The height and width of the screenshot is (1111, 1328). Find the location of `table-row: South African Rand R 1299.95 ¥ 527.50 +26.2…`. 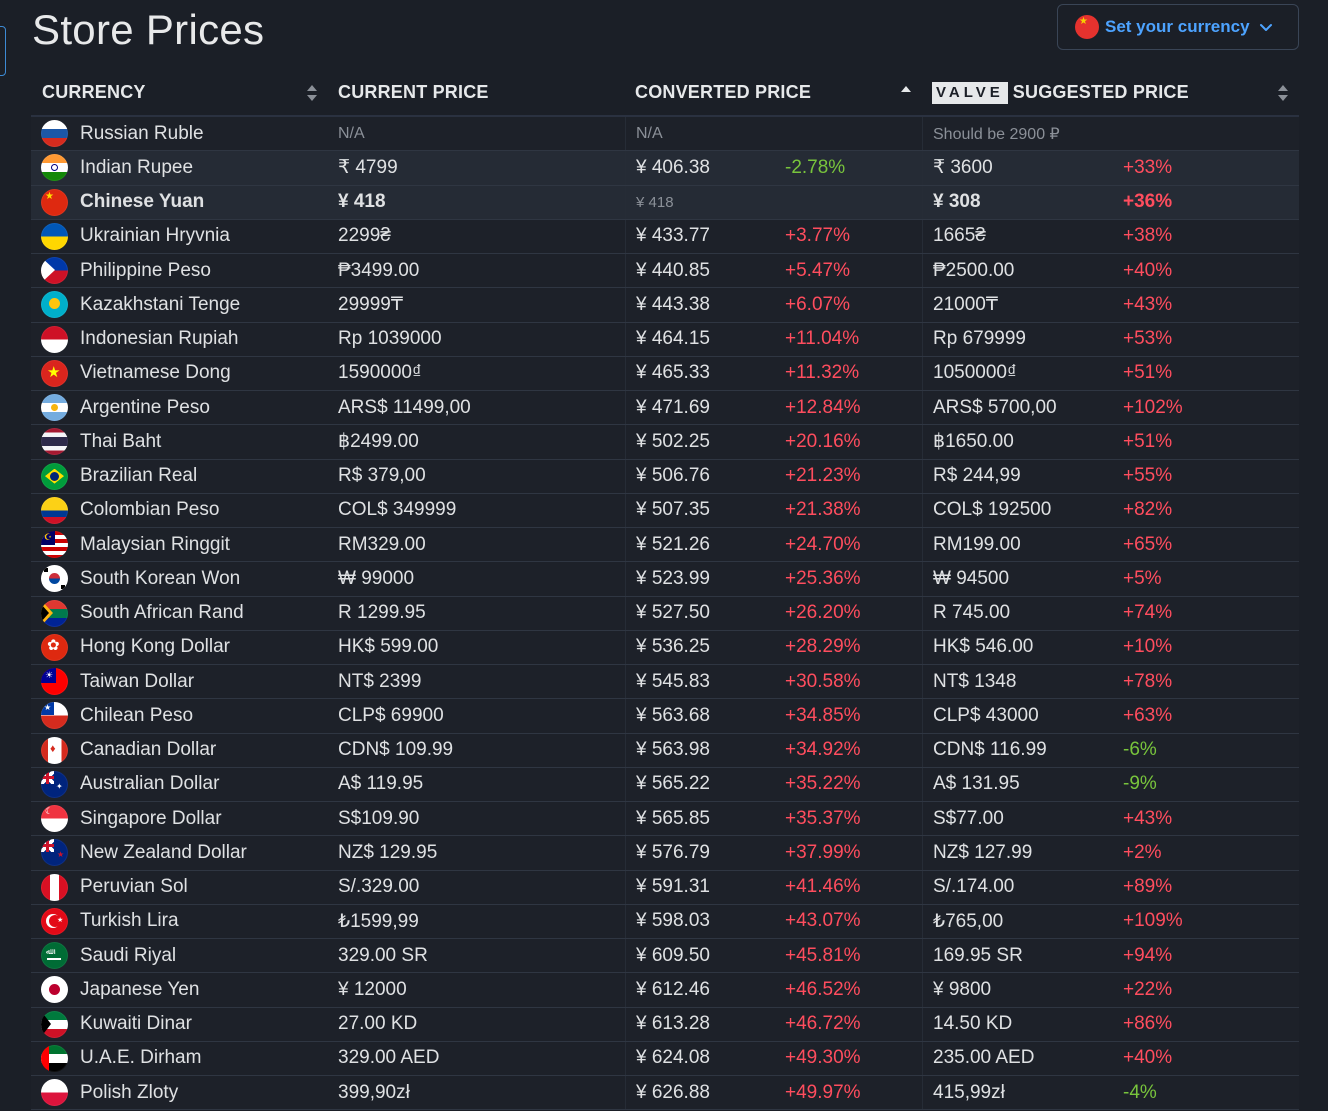

table-row: South African Rand R 1299.95 ¥ 527.50 +26.2… is located at coordinates (665, 614).